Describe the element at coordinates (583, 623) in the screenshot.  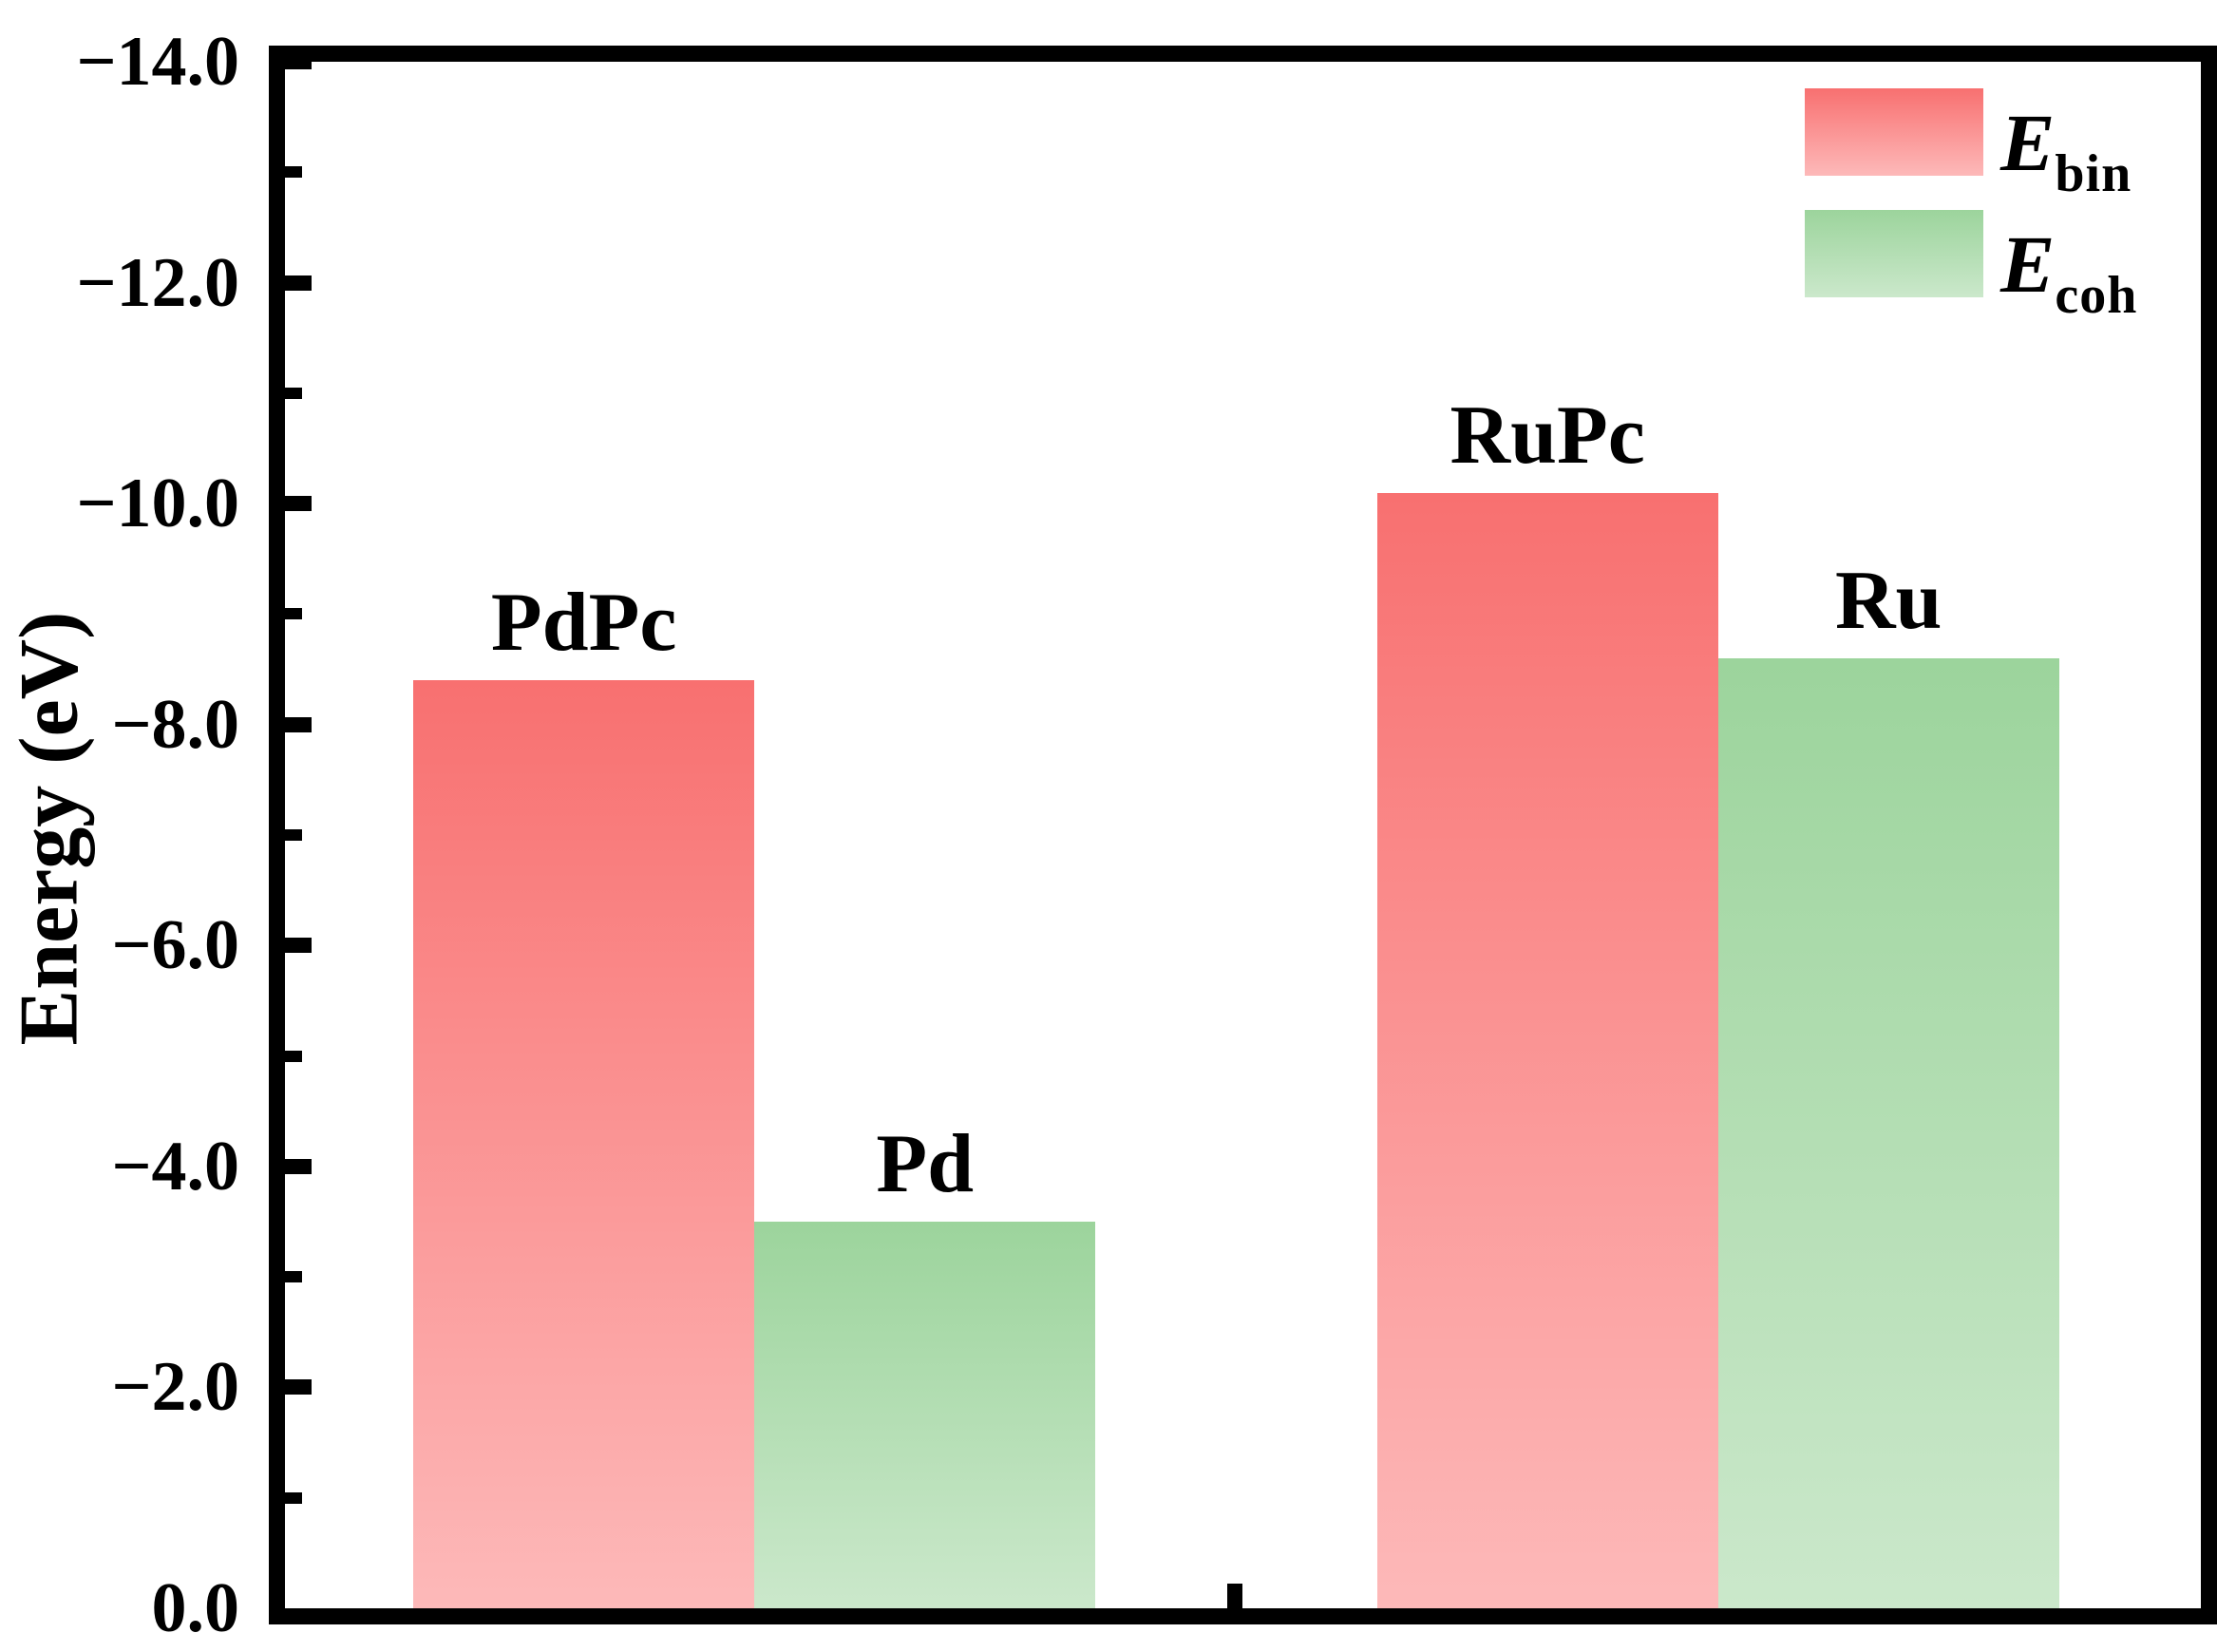
I see `bar-label-pdpc: PdPc` at that location.